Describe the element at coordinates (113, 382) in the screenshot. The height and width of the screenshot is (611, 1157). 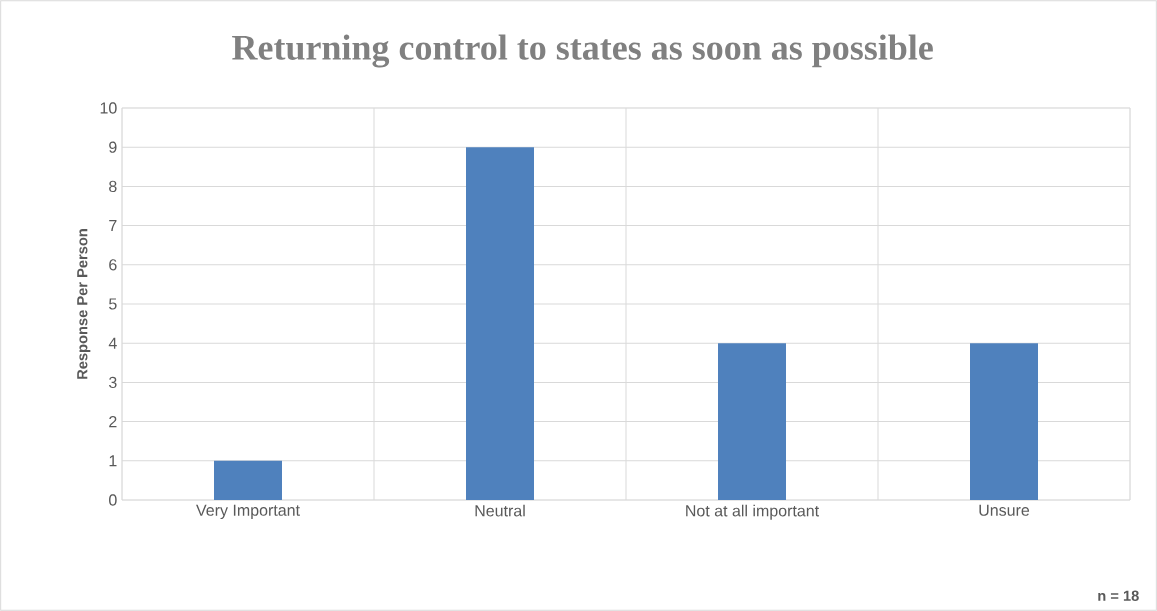
I see `y-tick-label: 3` at that location.